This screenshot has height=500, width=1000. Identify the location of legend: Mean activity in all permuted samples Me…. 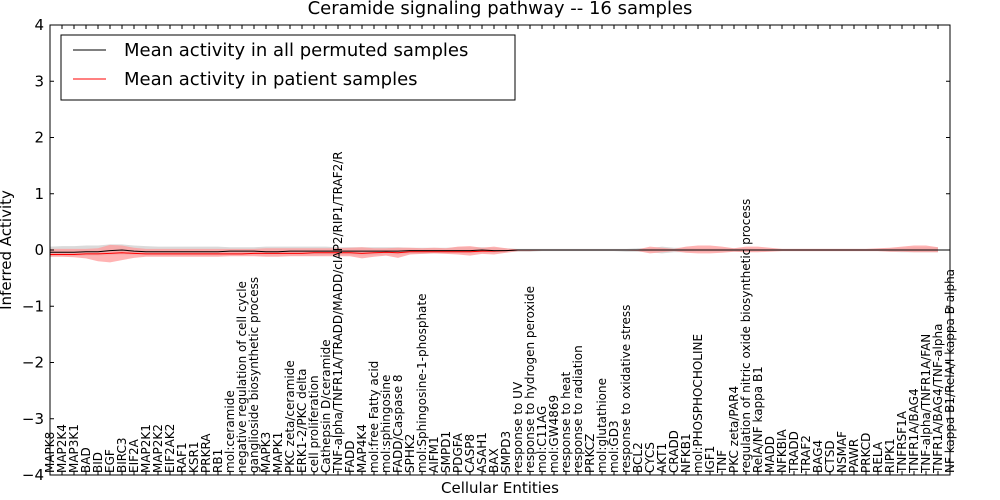
(288, 67).